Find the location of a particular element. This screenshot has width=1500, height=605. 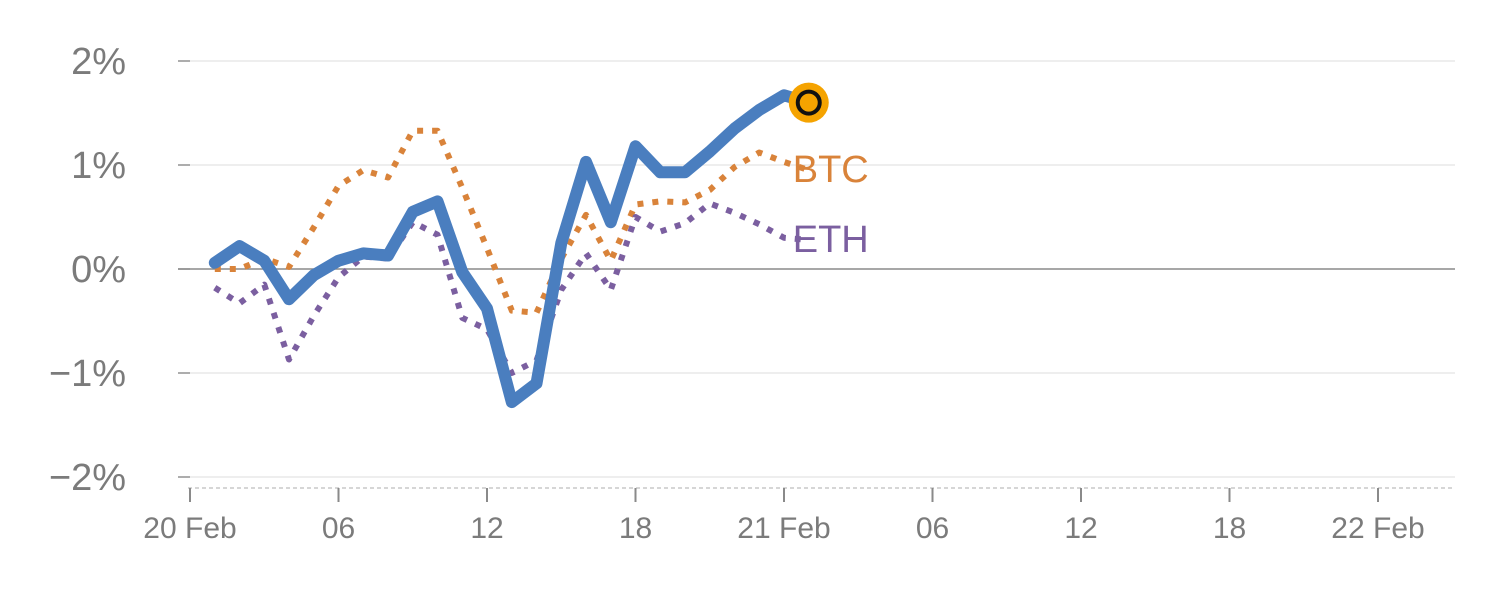

x-tick-label: 20 Feb is located at coordinates (189, 528).